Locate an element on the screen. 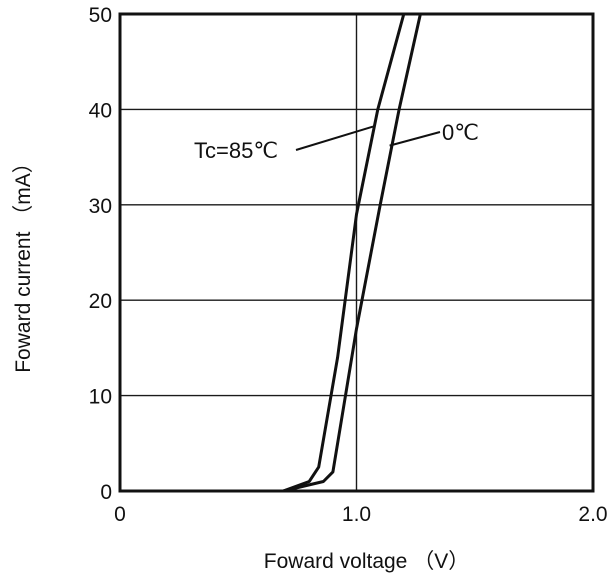  x-tick-label: 1.0 is located at coordinates (356, 514).